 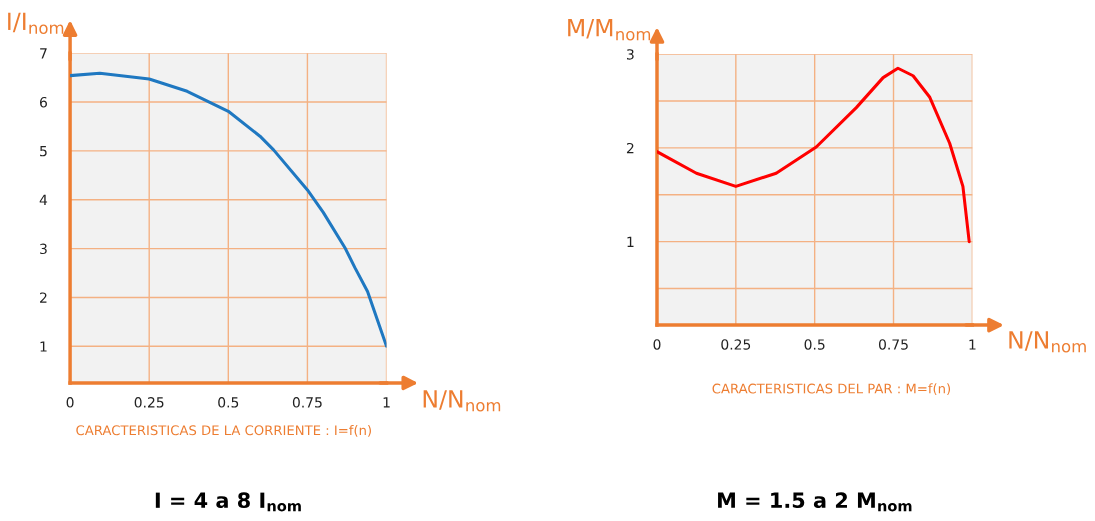 I want to click on y-axis-title: M/M$_{nom}$, so click(x=609, y=30).